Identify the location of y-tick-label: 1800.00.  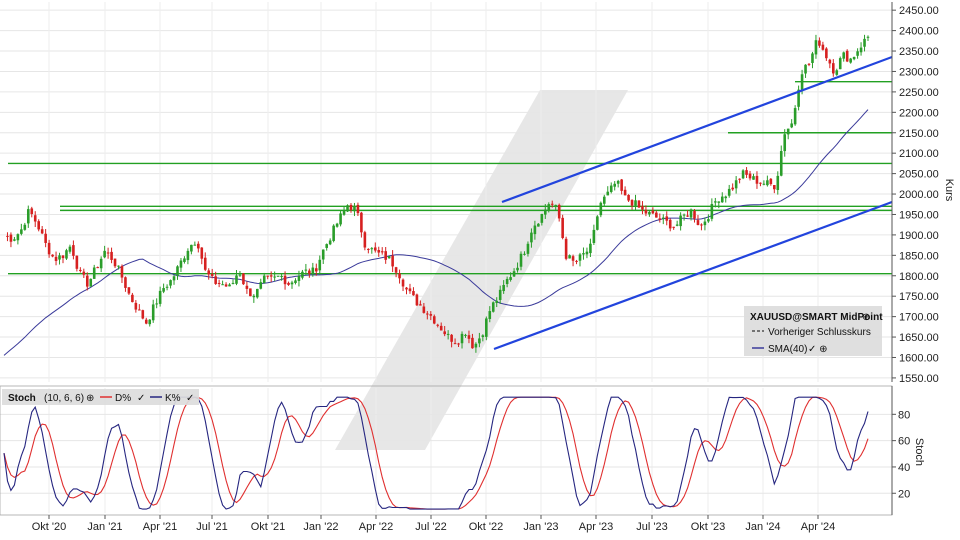
(919, 277).